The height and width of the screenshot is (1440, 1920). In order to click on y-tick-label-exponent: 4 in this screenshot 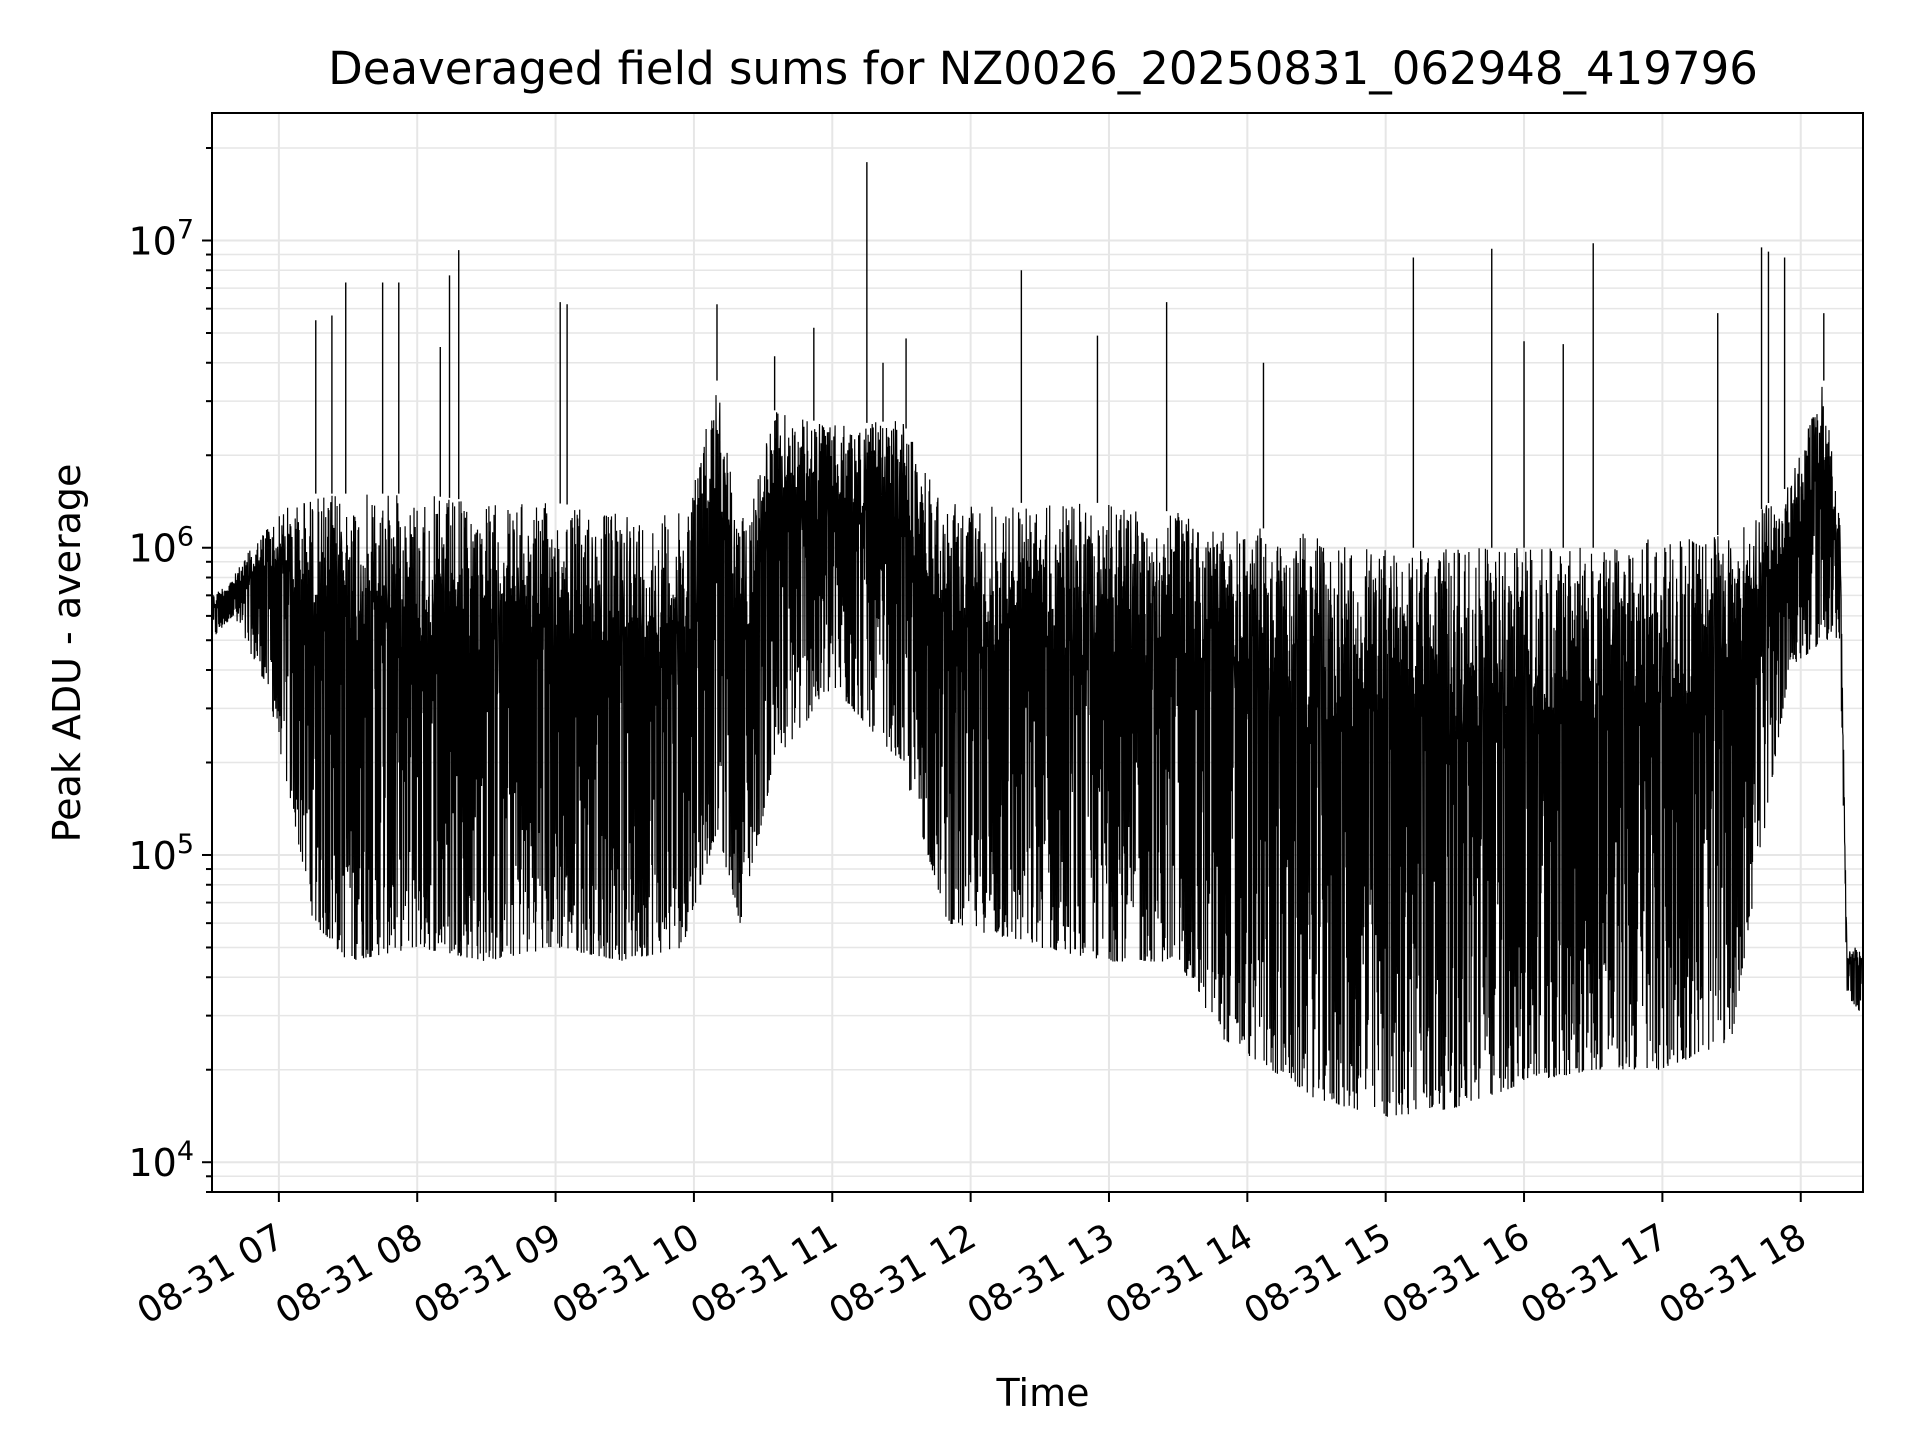, I will do `click(185, 1151)`.